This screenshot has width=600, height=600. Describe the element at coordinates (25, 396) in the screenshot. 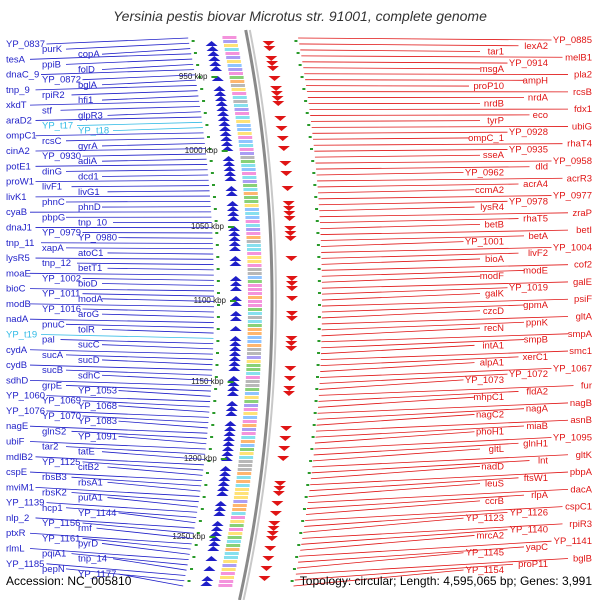

I see `gene-label-left: YP_1060` at that location.